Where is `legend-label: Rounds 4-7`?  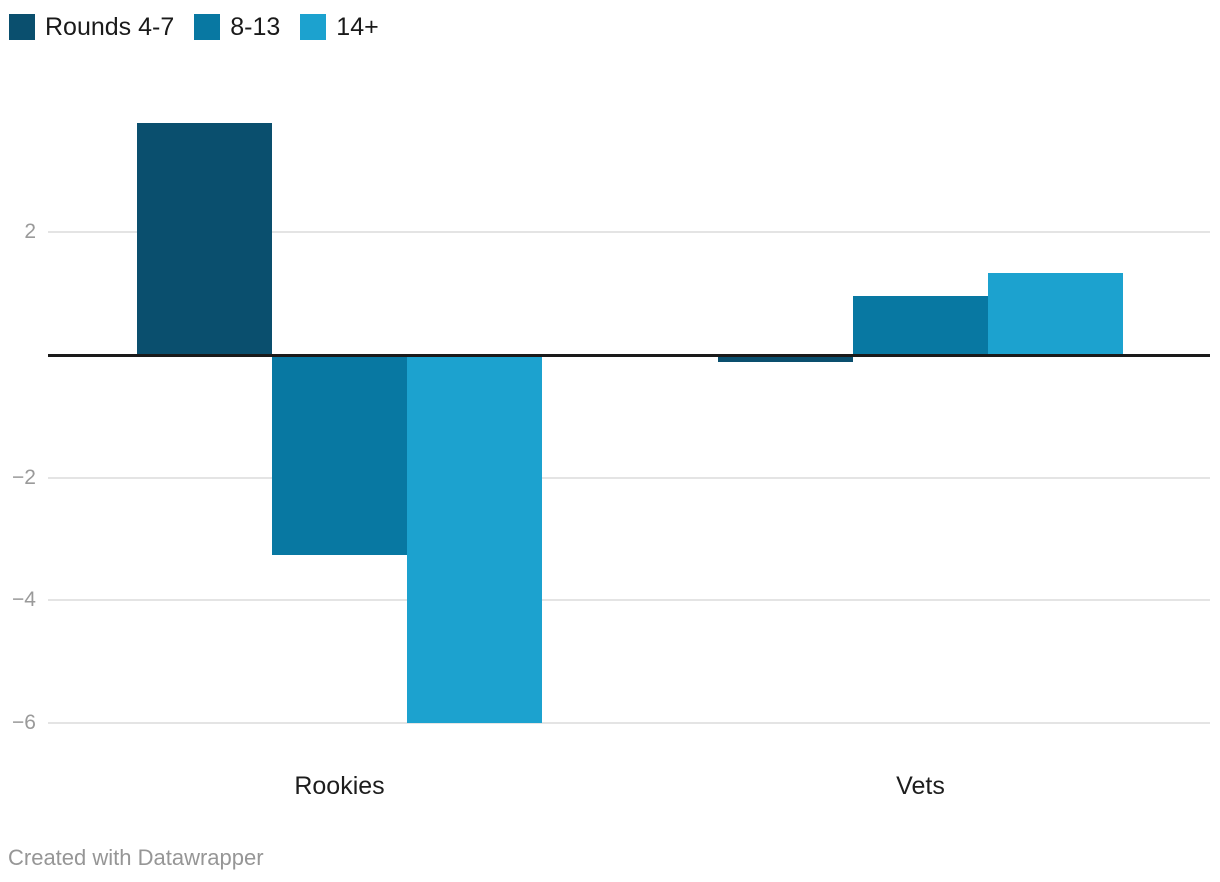 legend-label: Rounds 4-7 is located at coordinates (110, 27).